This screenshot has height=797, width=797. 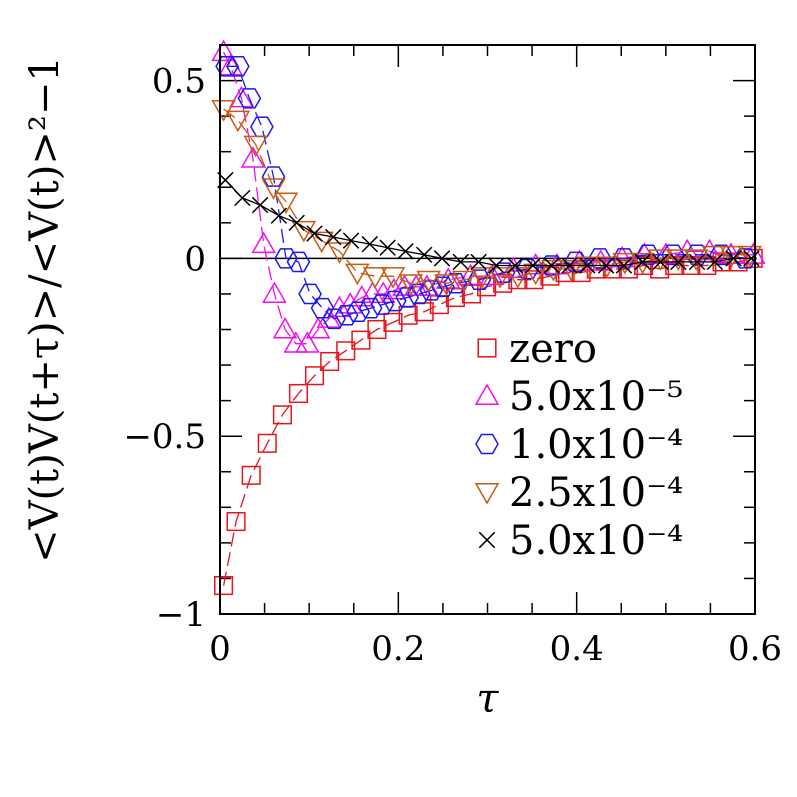 What do you see at coordinates (577, 649) in the screenshot?
I see `x-tick-label: 0.4` at bounding box center [577, 649].